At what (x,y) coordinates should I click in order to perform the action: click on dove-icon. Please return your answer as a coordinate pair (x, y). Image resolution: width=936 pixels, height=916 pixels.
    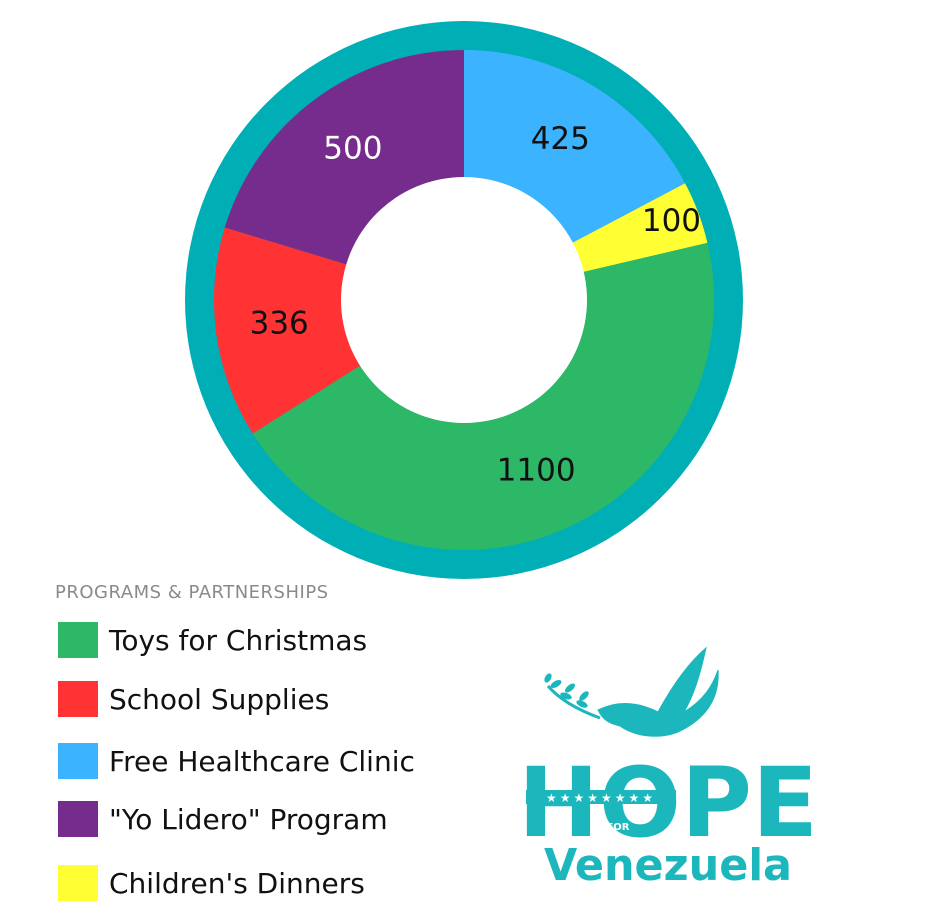
    Looking at the image, I should click on (631, 691).